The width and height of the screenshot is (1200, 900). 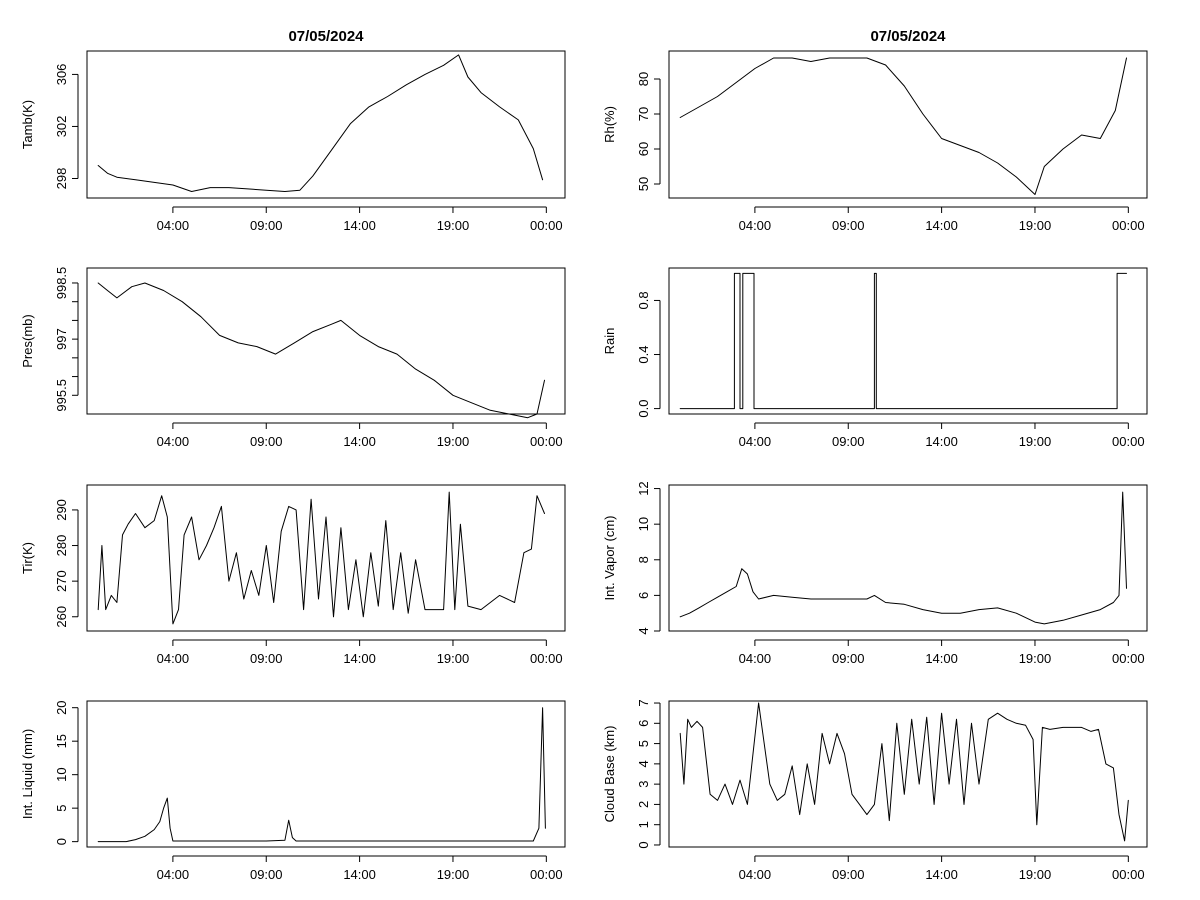 I want to click on chart-rain-x-tick-label: 19:00, so click(x=1035, y=441).